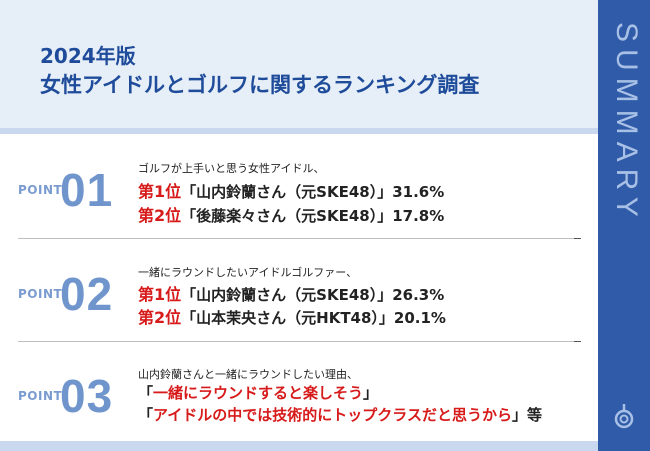 The height and width of the screenshot is (451, 650). What do you see at coordinates (313, 295) in the screenshot?
I see `rank-text: 「山内鈴蘭さん（元SKE48）」26.3%` at bounding box center [313, 295].